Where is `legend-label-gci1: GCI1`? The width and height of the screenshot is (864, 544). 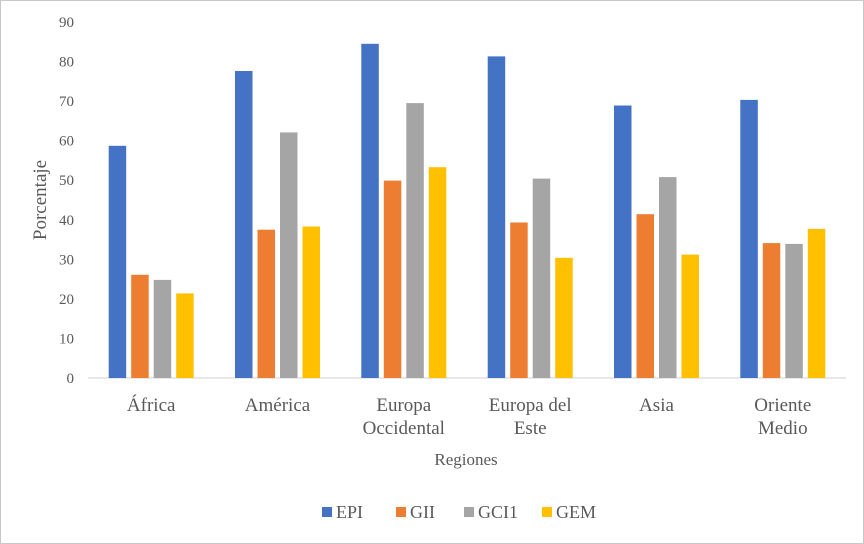
legend-label-gci1: GCI1 is located at coordinates (498, 512).